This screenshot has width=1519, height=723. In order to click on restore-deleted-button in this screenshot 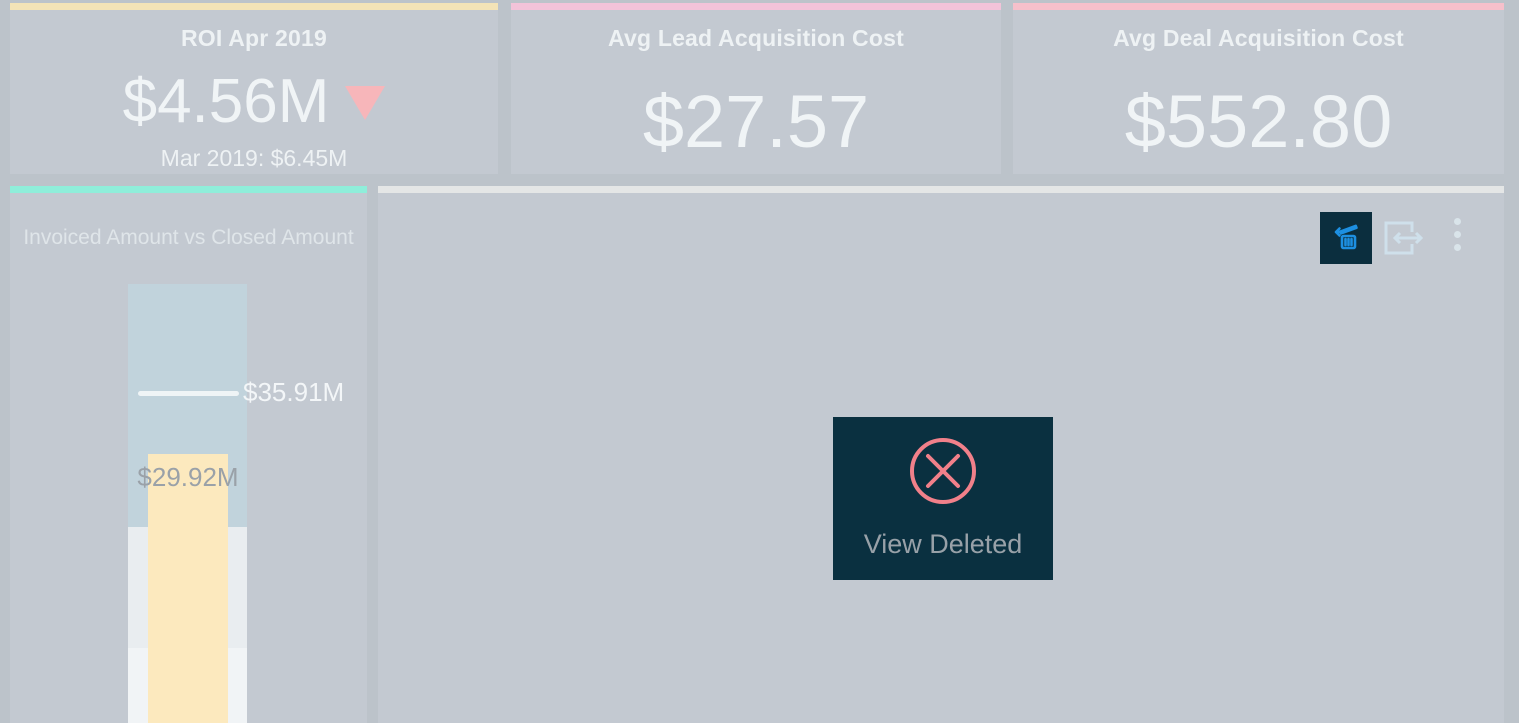, I will do `click(1346, 238)`.